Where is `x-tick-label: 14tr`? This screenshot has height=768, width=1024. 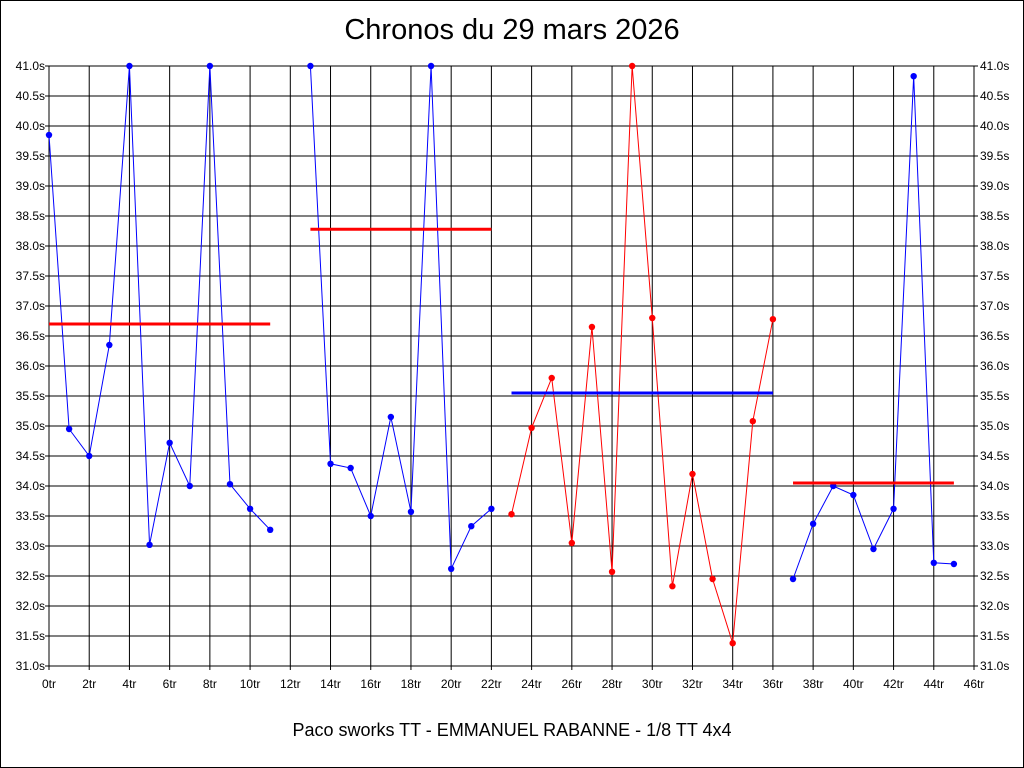
x-tick-label: 14tr is located at coordinates (330, 684).